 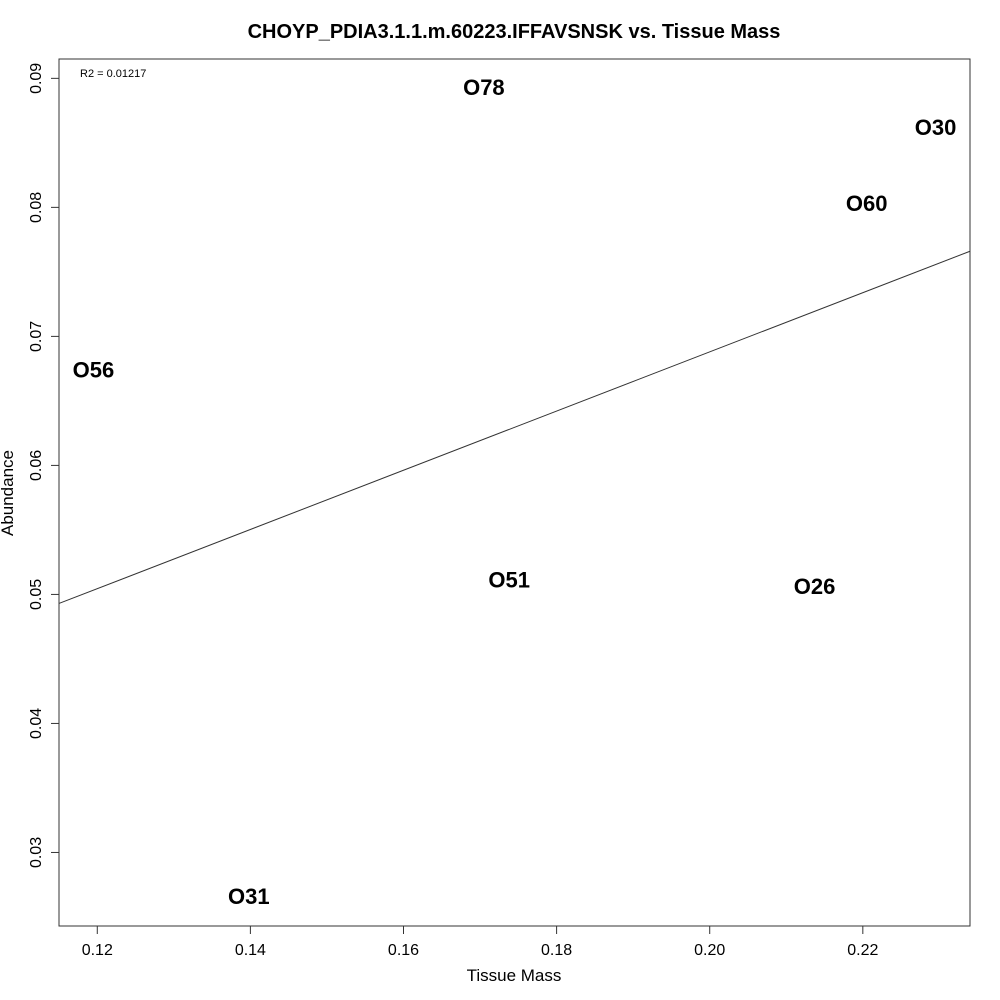 I want to click on x-axis: 0.12 0.14 0.16 0.18 0.20 0.22, so click(x=480, y=942).